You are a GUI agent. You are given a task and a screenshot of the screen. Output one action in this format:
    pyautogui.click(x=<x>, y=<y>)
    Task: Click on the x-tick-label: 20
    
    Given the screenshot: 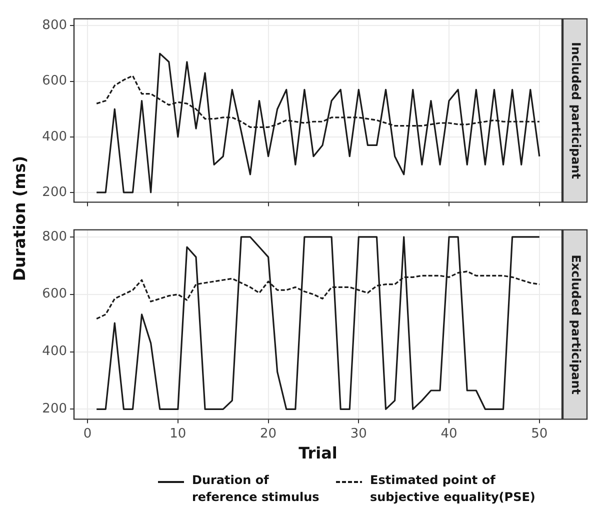 What is the action you would take?
    pyautogui.click(x=268, y=434)
    